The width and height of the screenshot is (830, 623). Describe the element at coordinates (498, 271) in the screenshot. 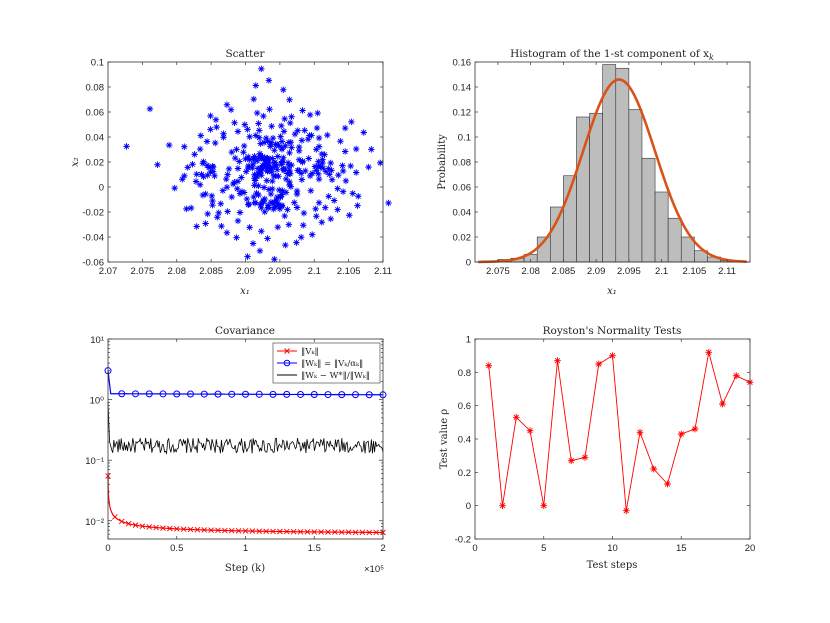

I see `histogram-xtick-label: 2.075` at that location.